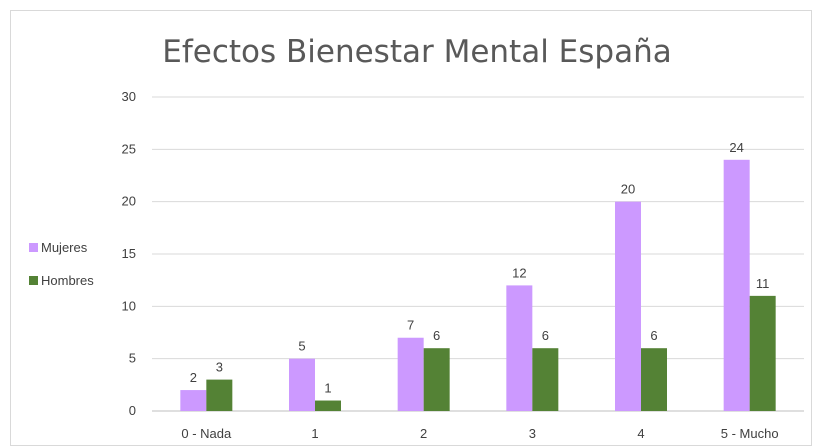 The width and height of the screenshot is (813, 447). What do you see at coordinates (736, 147) in the screenshot?
I see `data-label: 24` at bounding box center [736, 147].